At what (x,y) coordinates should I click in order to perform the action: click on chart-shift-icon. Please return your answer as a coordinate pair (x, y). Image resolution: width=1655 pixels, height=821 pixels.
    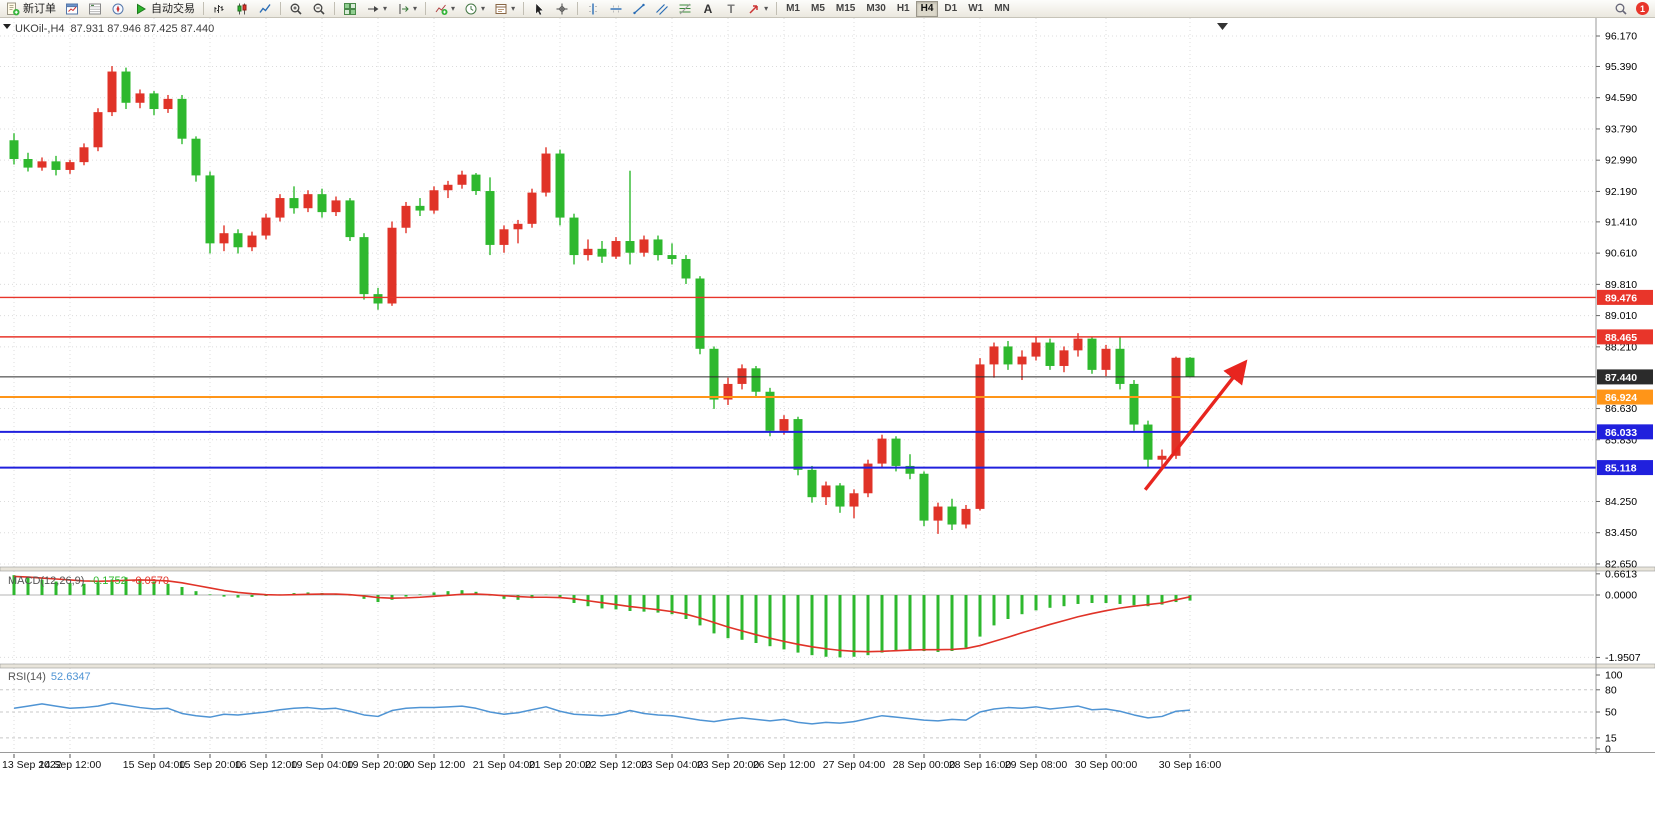
    Looking at the image, I should click on (403, 9).